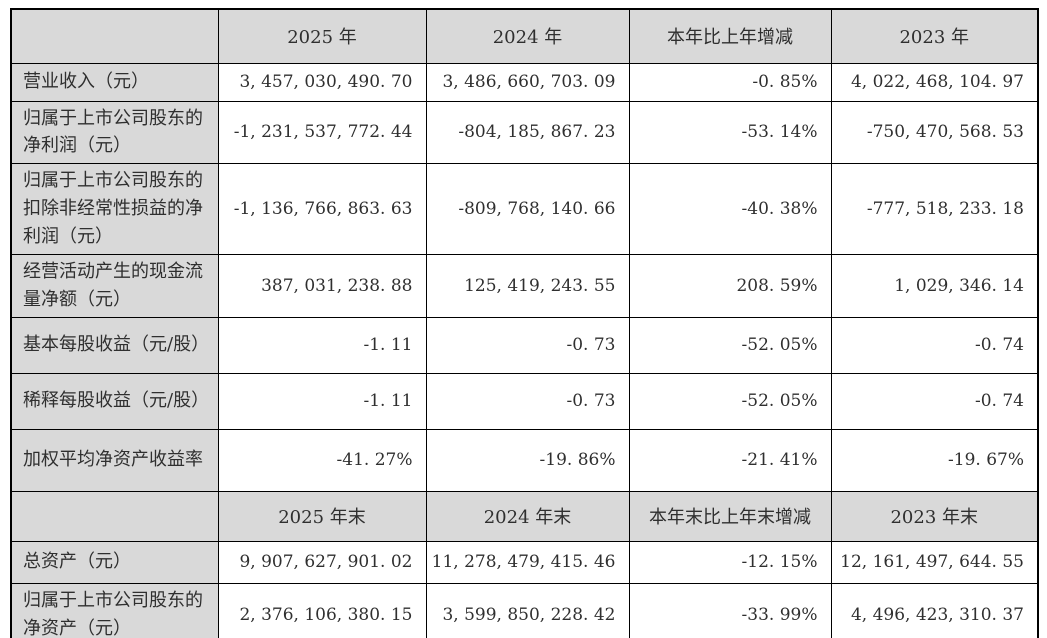 This screenshot has width=1047, height=638. What do you see at coordinates (527, 610) in the screenshot?
I see `value-cell: 3, 599, 850, 228. 42` at bounding box center [527, 610].